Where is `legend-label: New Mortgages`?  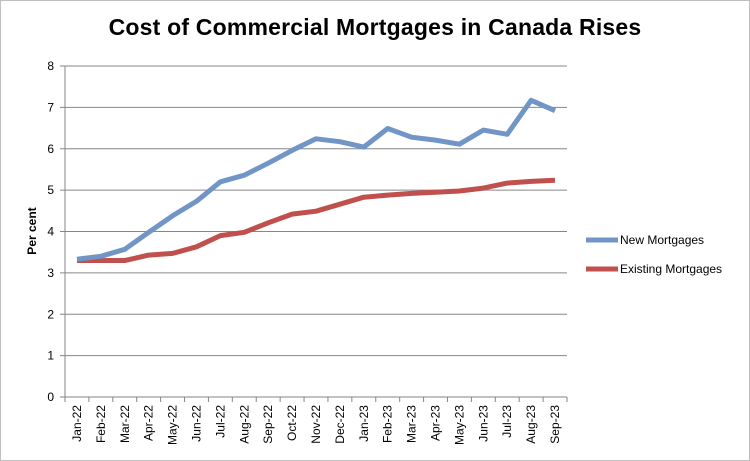
legend-label: New Mortgages is located at coordinates (662, 240).